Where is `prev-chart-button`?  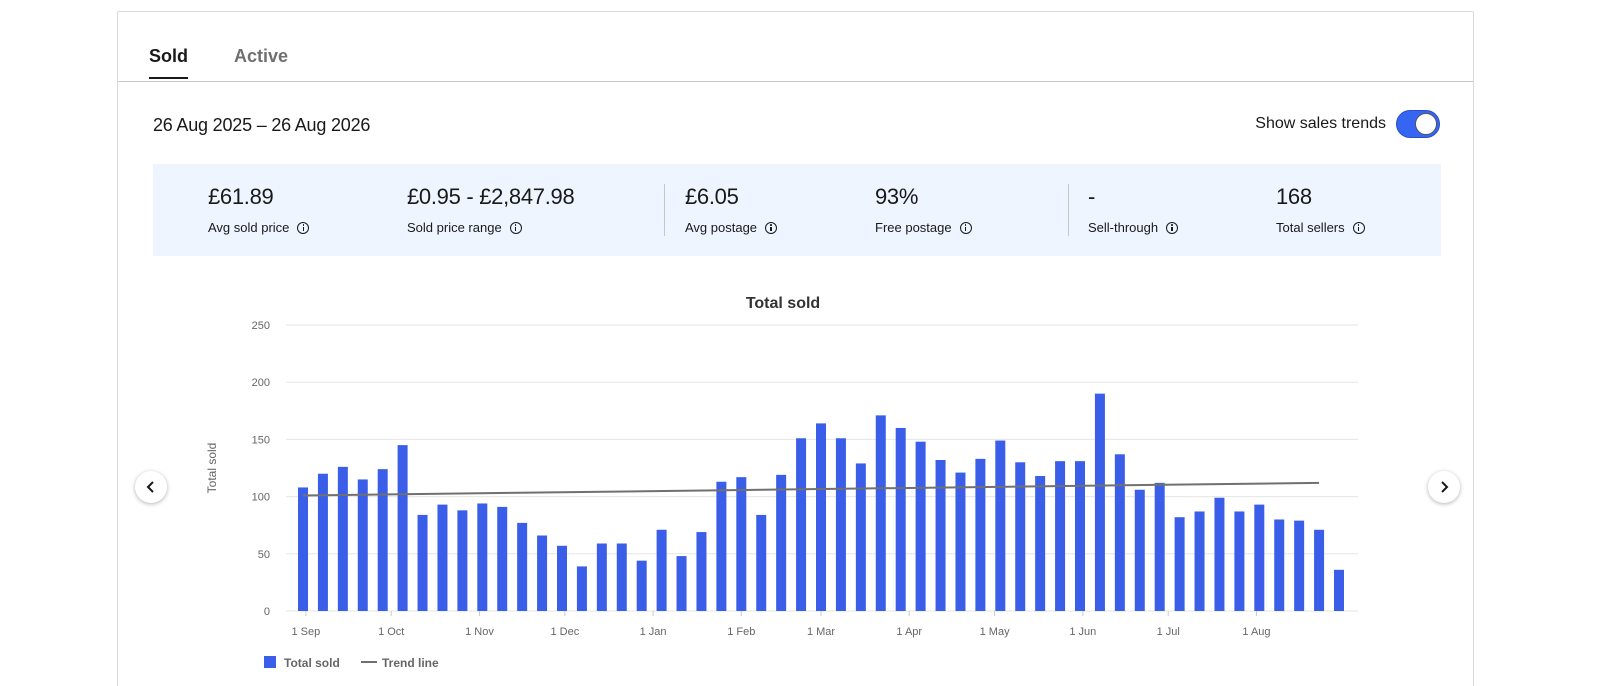
prev-chart-button is located at coordinates (151, 487).